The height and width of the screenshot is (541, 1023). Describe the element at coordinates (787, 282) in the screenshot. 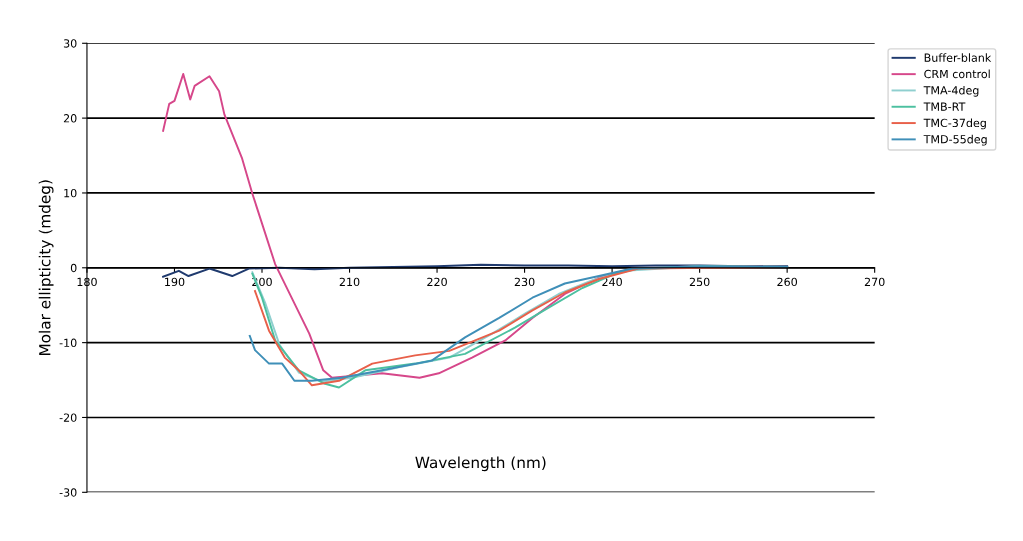

I see `x-tick-label: 260` at that location.